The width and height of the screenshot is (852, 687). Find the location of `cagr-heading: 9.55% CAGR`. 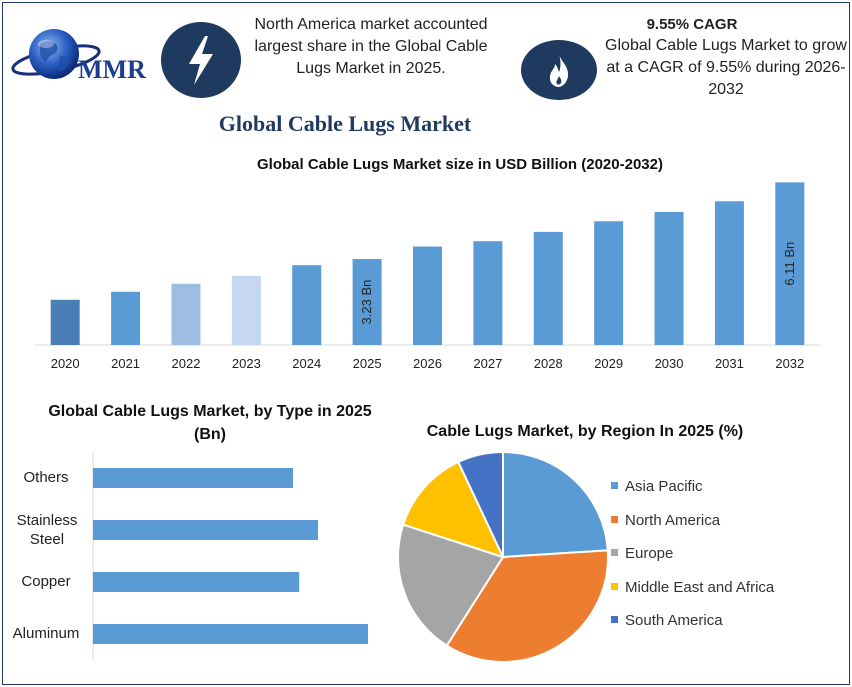

cagr-heading: 9.55% CAGR is located at coordinates (692, 24).